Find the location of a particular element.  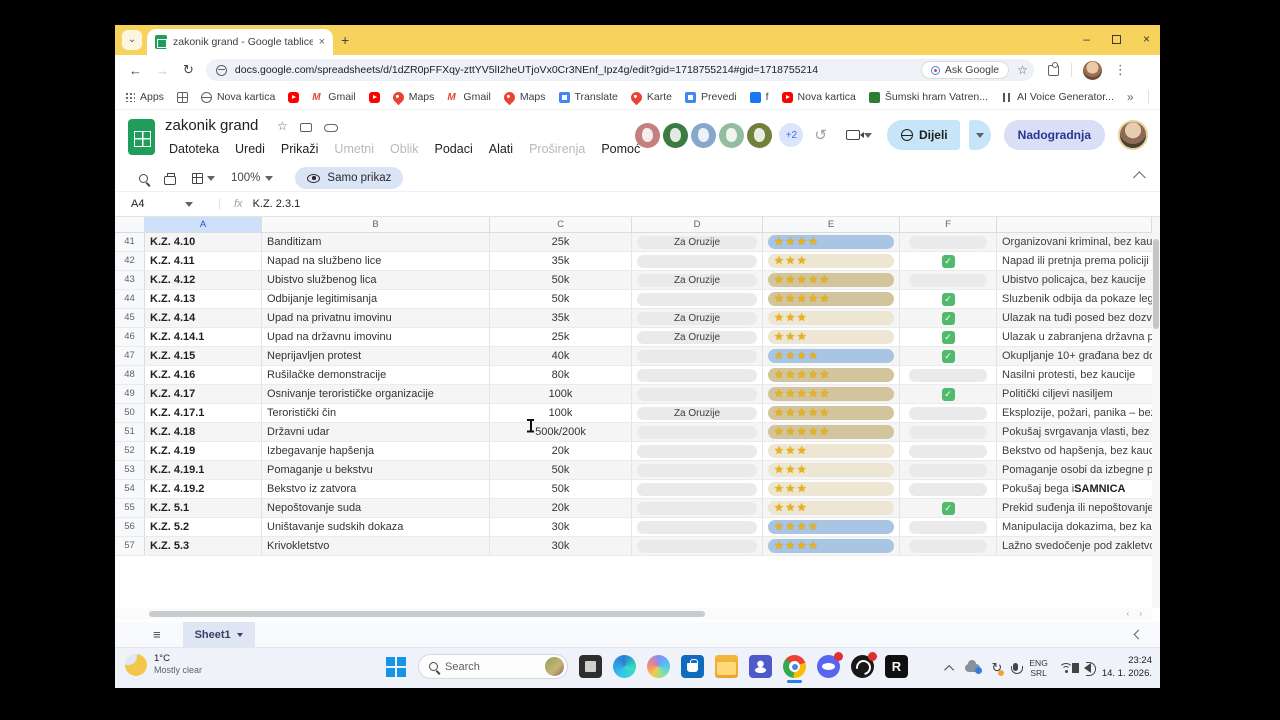

language-indicator: ENG SRL is located at coordinates (1038, 668).